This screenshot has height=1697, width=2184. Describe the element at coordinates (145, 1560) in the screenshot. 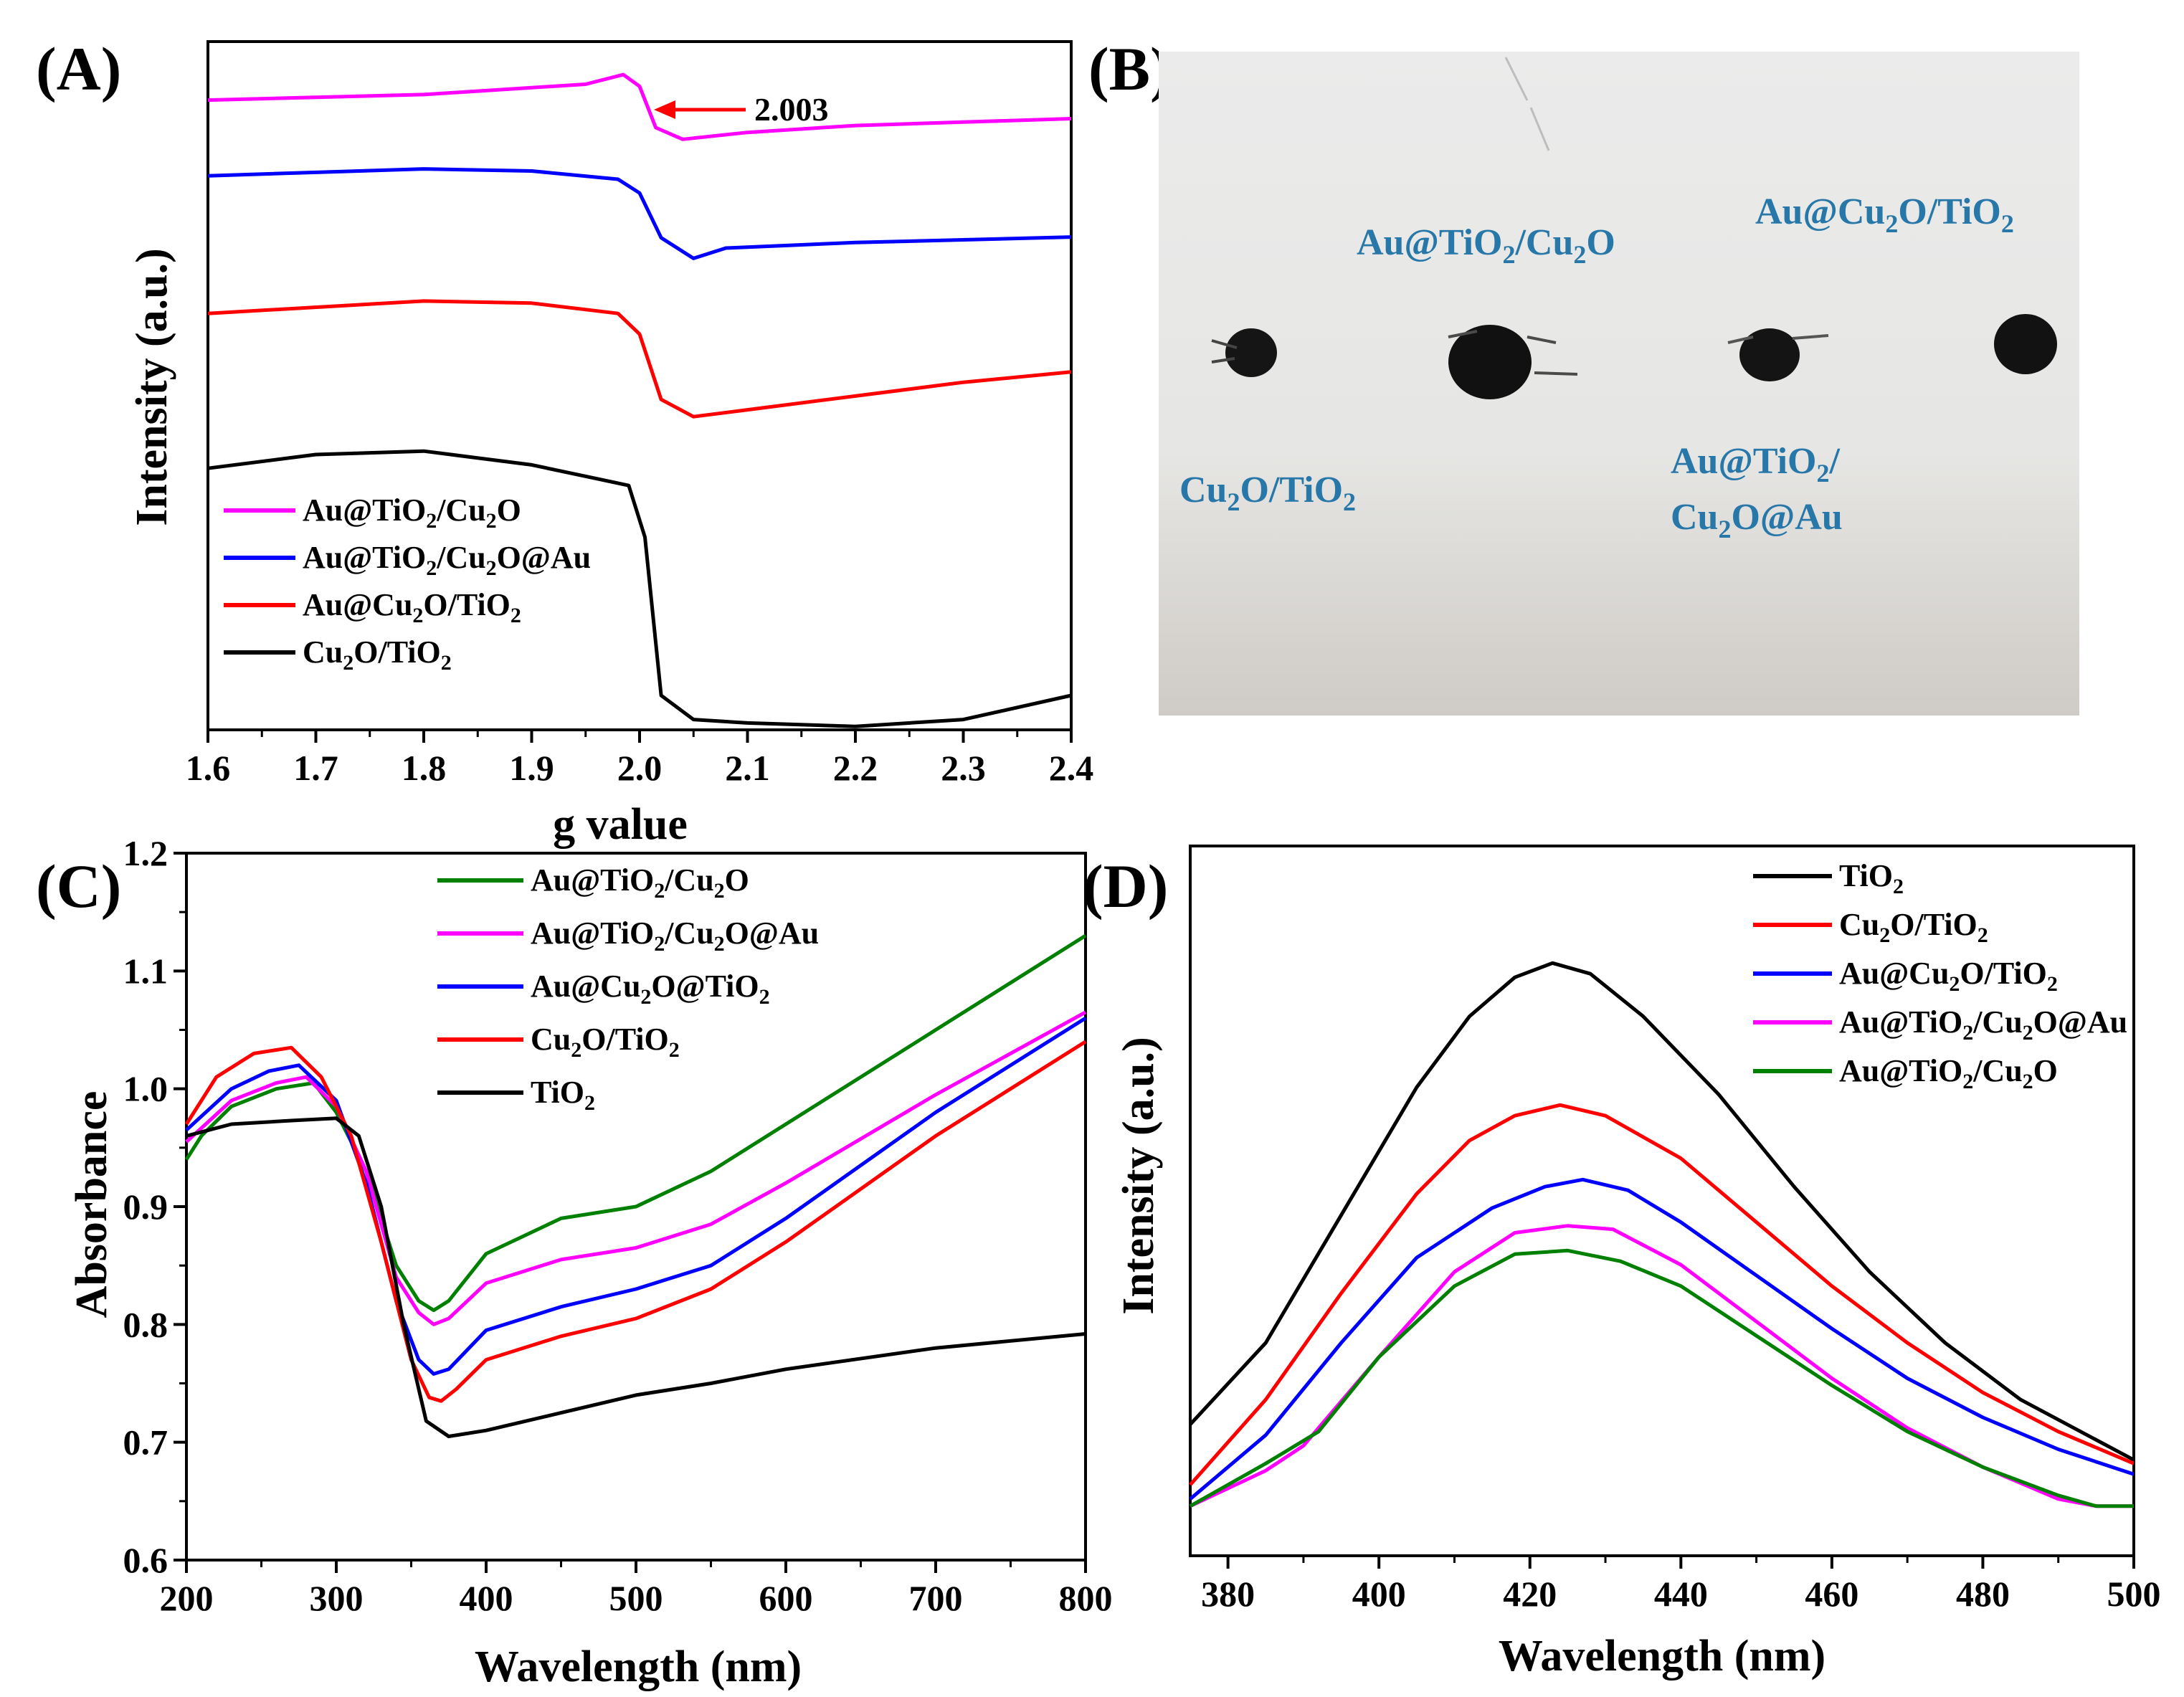

I see `y-tick-label: 0.6` at that location.